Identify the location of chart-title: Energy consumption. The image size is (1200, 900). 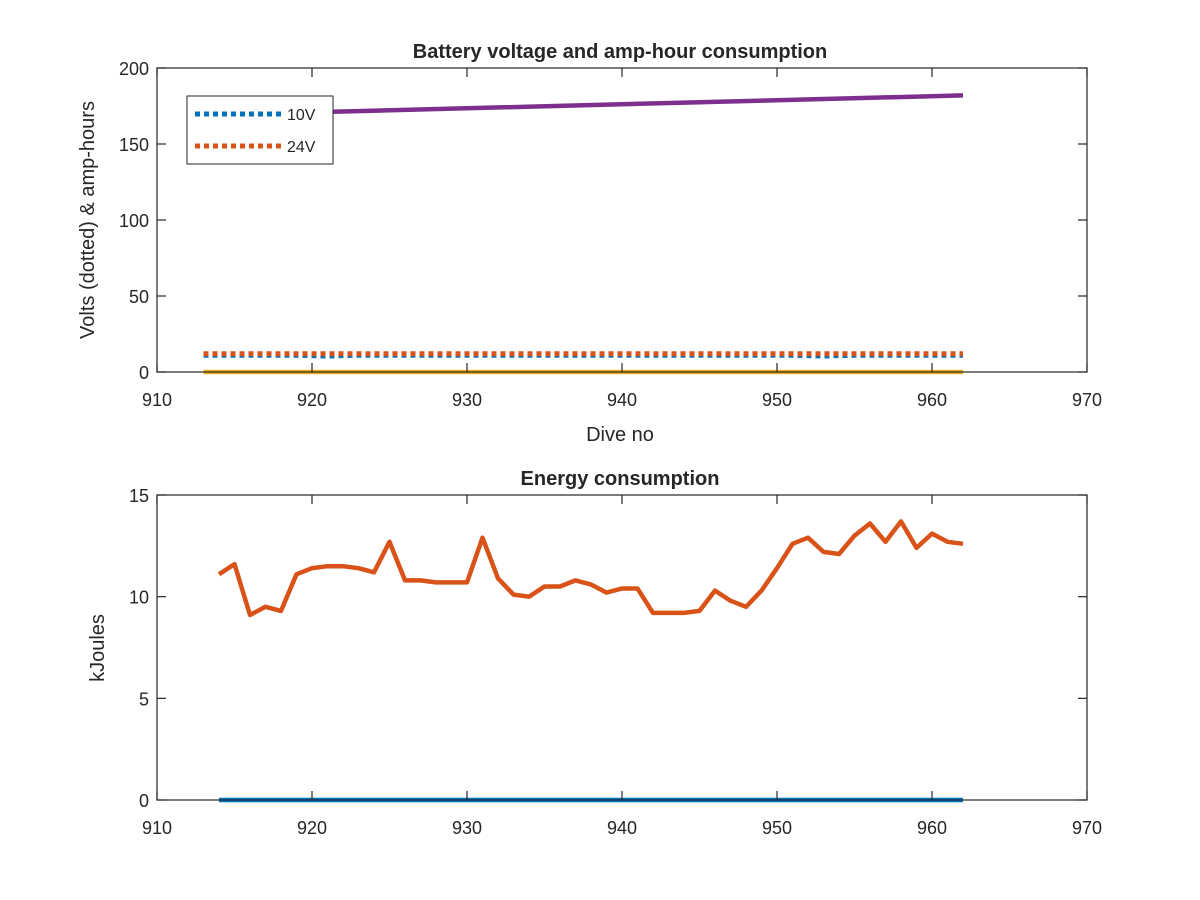
(620, 479).